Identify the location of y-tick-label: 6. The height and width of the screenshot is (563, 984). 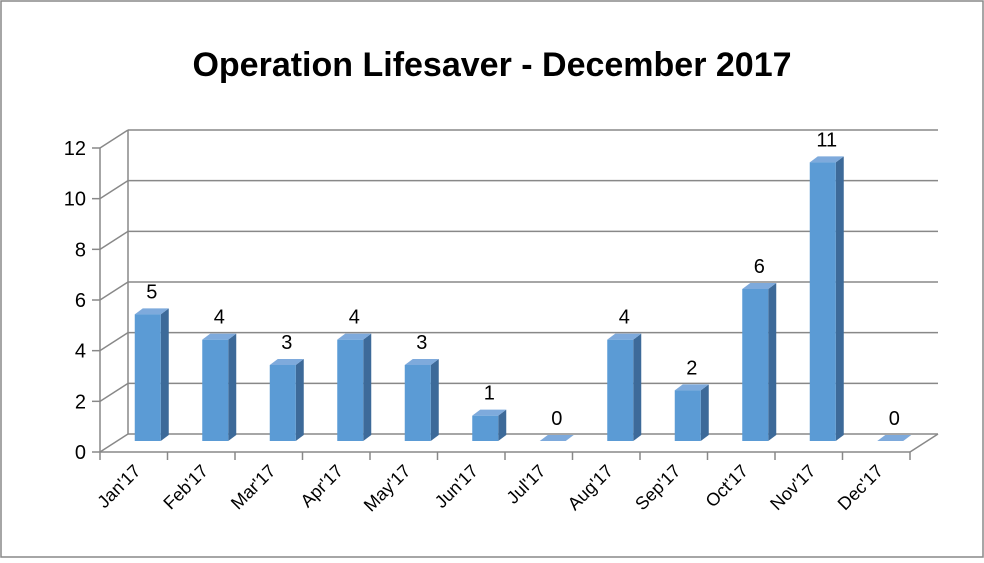
(80, 301).